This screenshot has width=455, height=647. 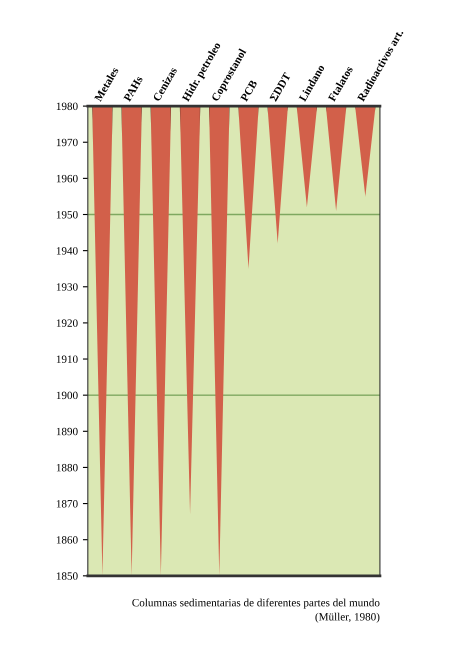 What do you see at coordinates (67, 468) in the screenshot?
I see `y-tick-label: 1880` at bounding box center [67, 468].